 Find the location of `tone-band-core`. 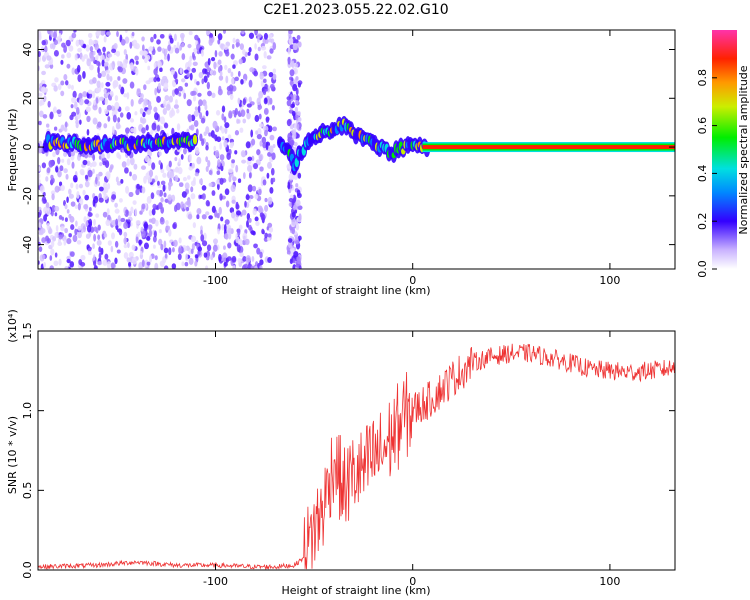

tone-band-core is located at coordinates (548, 147).